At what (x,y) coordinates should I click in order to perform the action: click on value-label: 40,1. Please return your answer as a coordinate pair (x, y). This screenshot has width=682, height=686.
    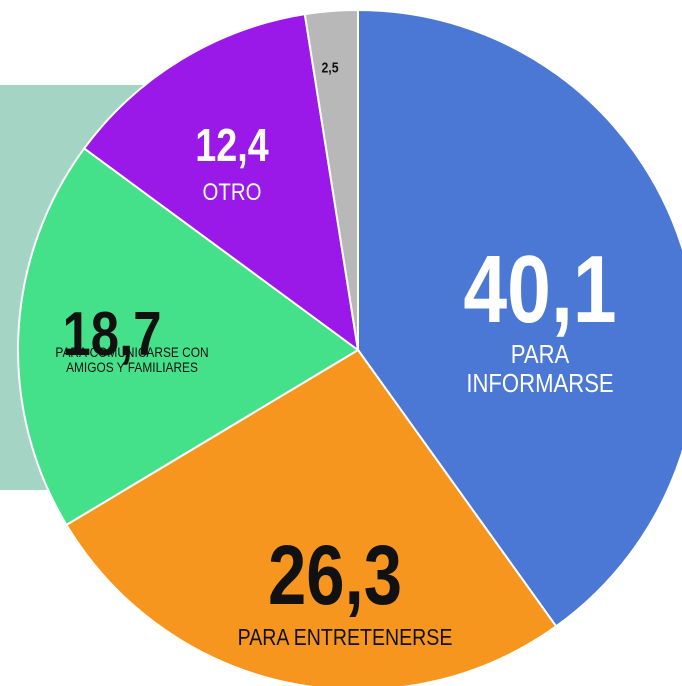
    Looking at the image, I should click on (540, 289).